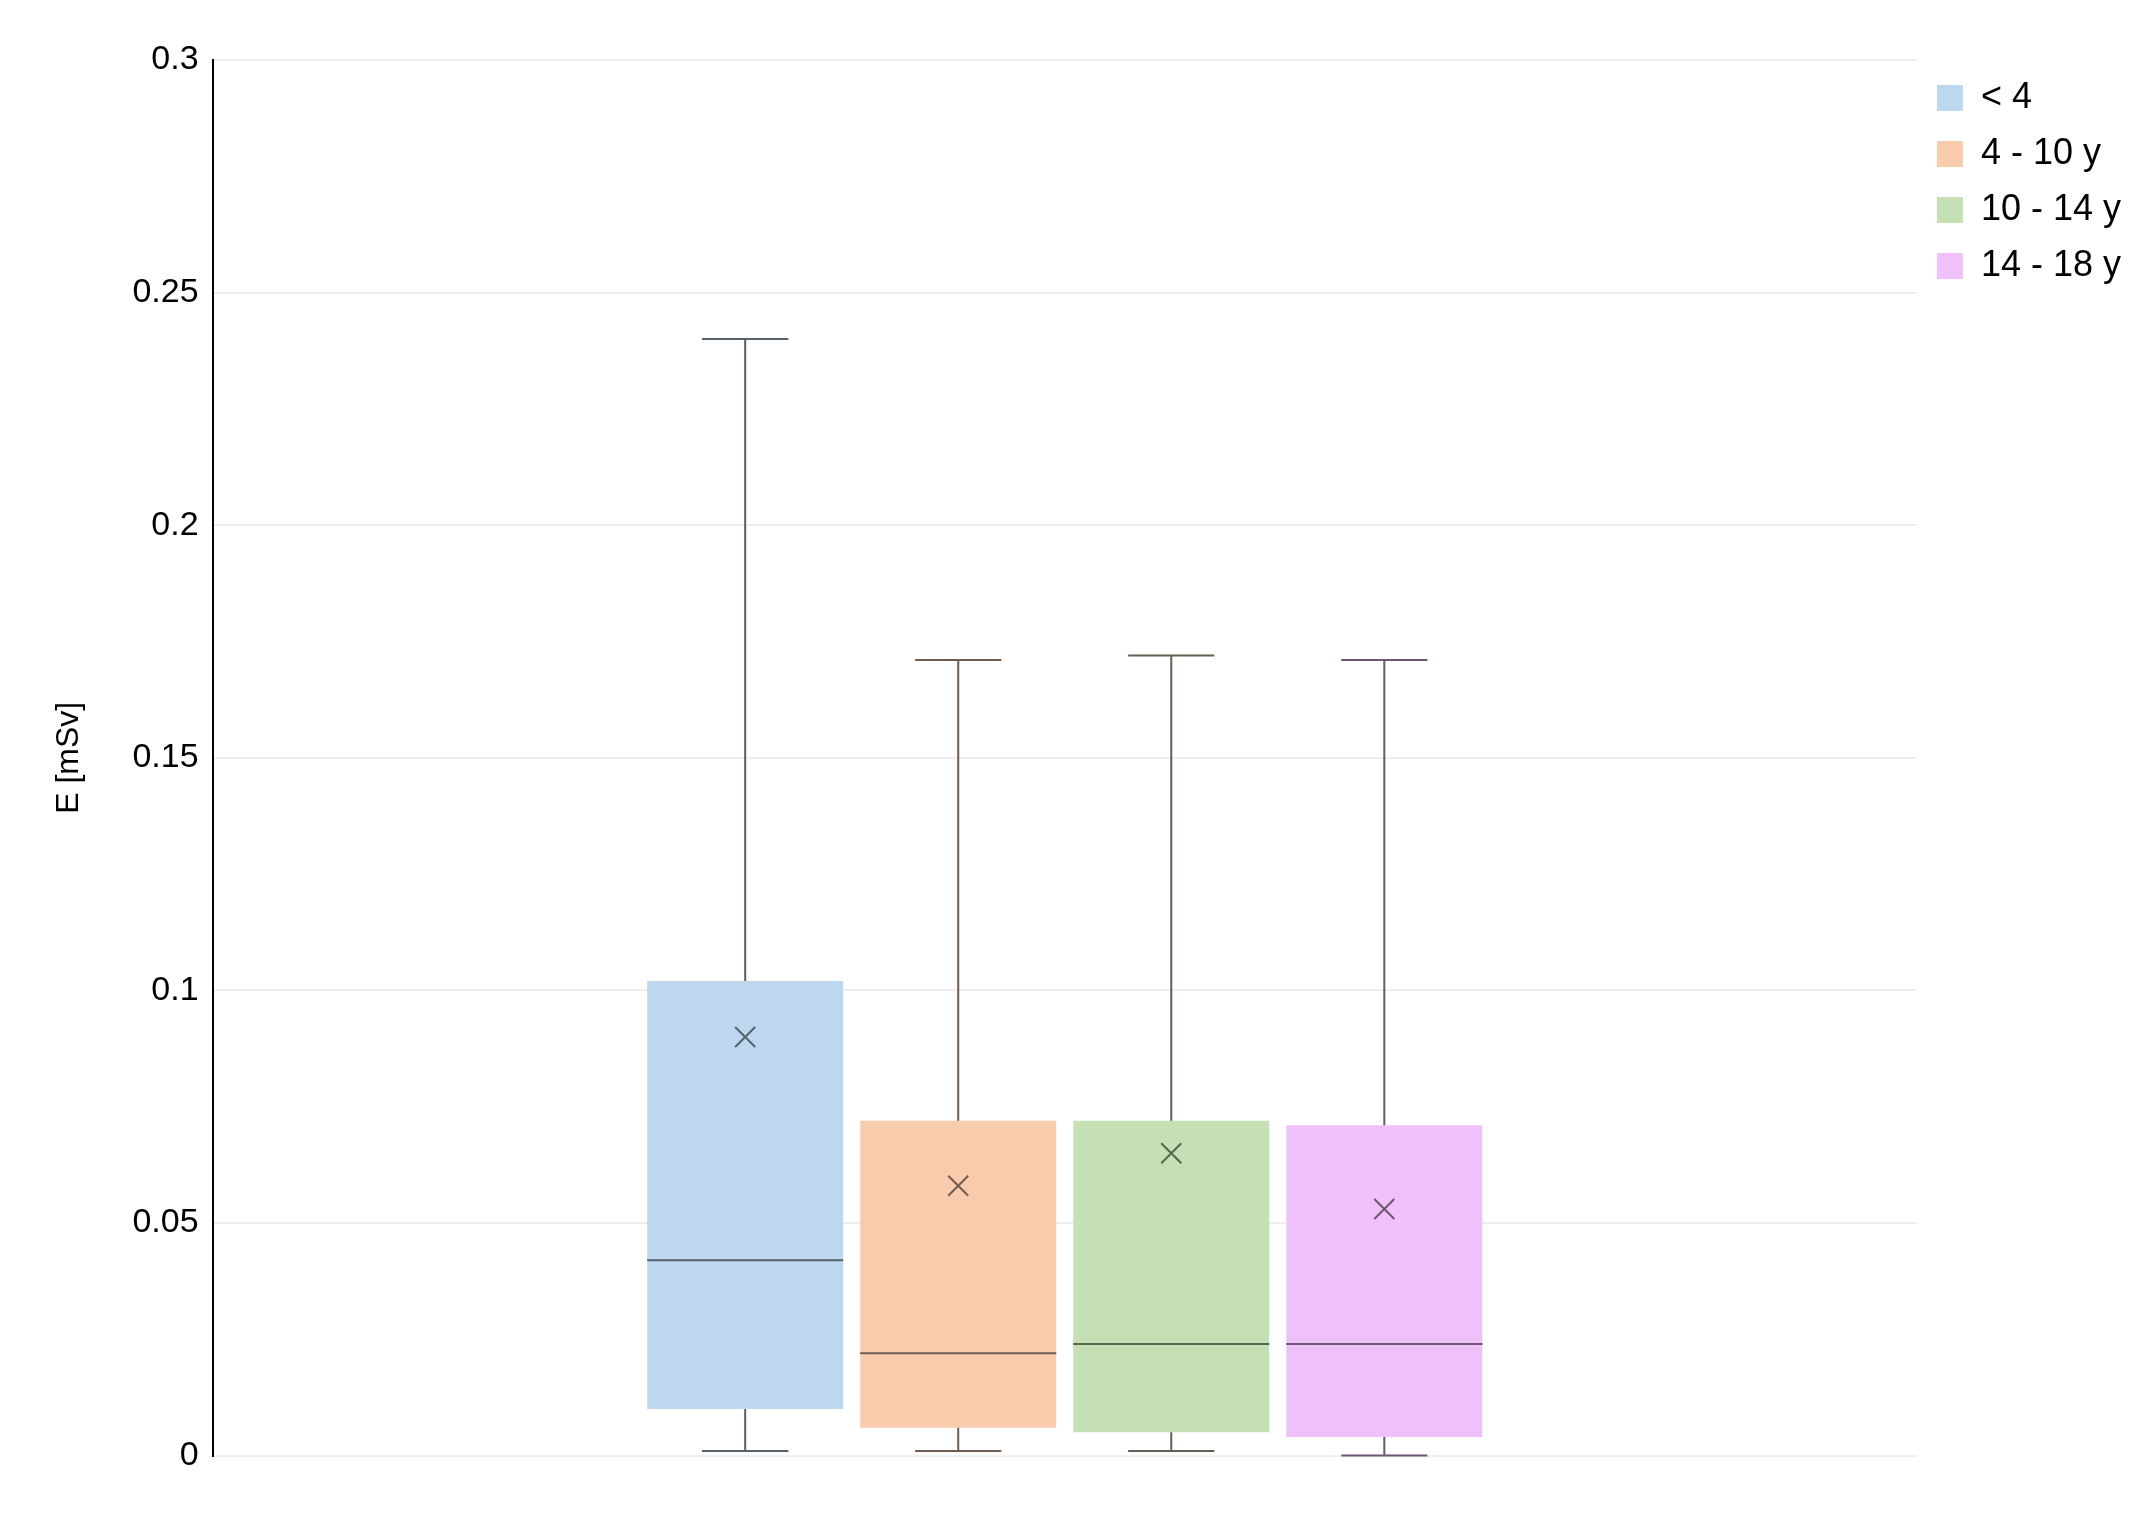 The image size is (2151, 1540). What do you see at coordinates (2051, 207) in the screenshot?
I see `legend-label: 10 - 14 y` at bounding box center [2051, 207].